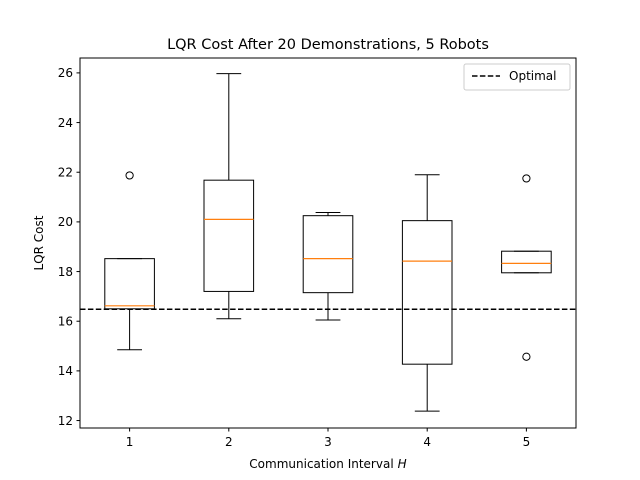 This screenshot has width=640, height=480. Describe the element at coordinates (527, 442) in the screenshot. I see `x-tick-label: 5` at that location.